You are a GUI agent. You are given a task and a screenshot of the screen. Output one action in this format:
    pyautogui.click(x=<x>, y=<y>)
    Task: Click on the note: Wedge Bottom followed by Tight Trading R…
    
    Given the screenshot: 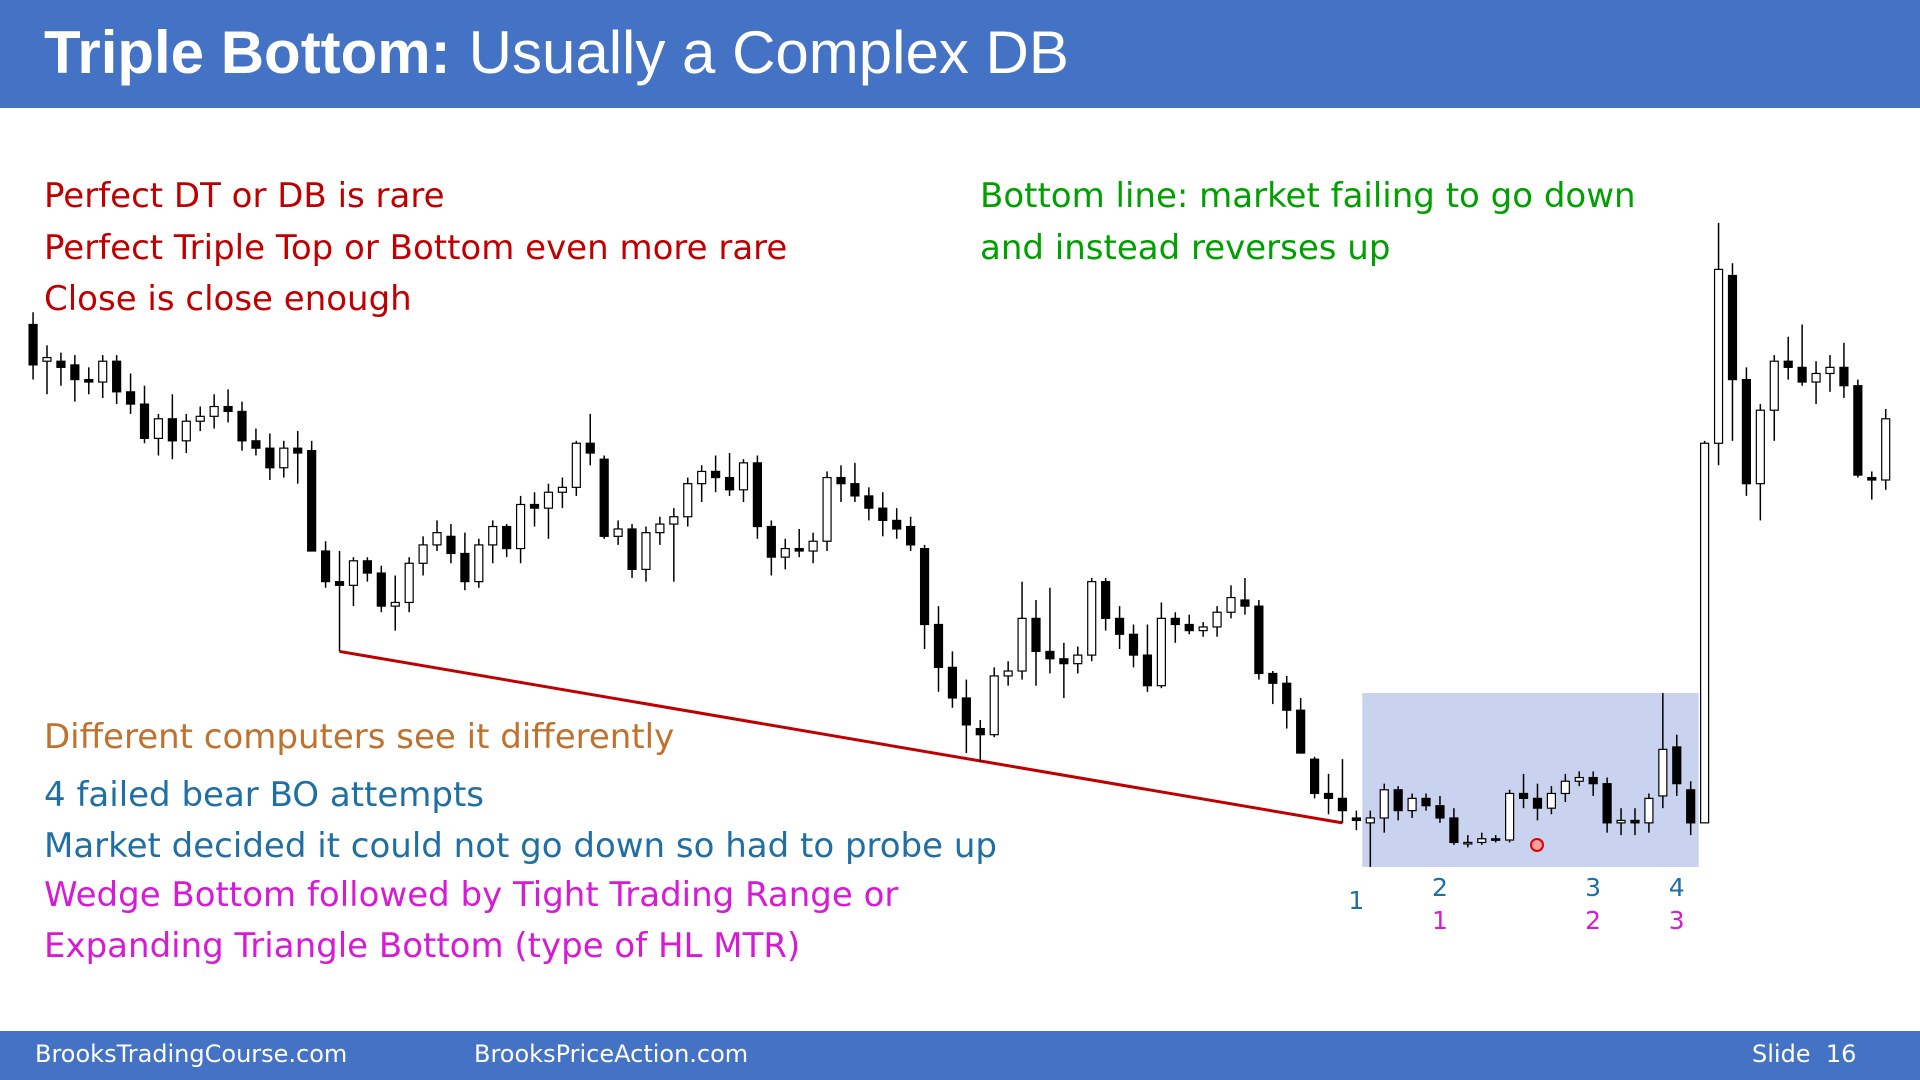 What is the action you would take?
    pyautogui.click(x=471, y=895)
    